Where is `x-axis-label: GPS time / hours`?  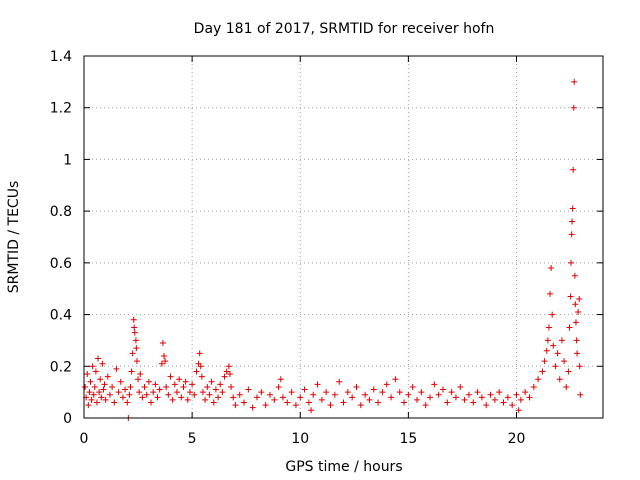
x-axis-label: GPS time / hours is located at coordinates (343, 467).